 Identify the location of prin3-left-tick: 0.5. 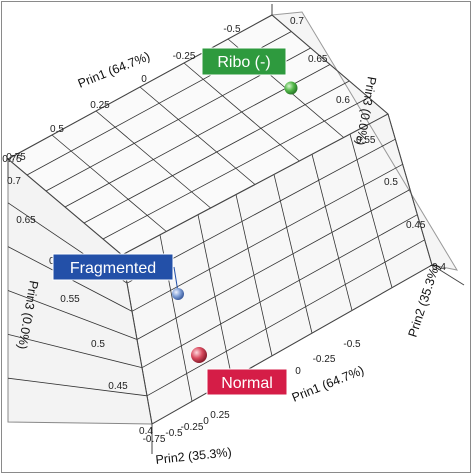
(98, 344).